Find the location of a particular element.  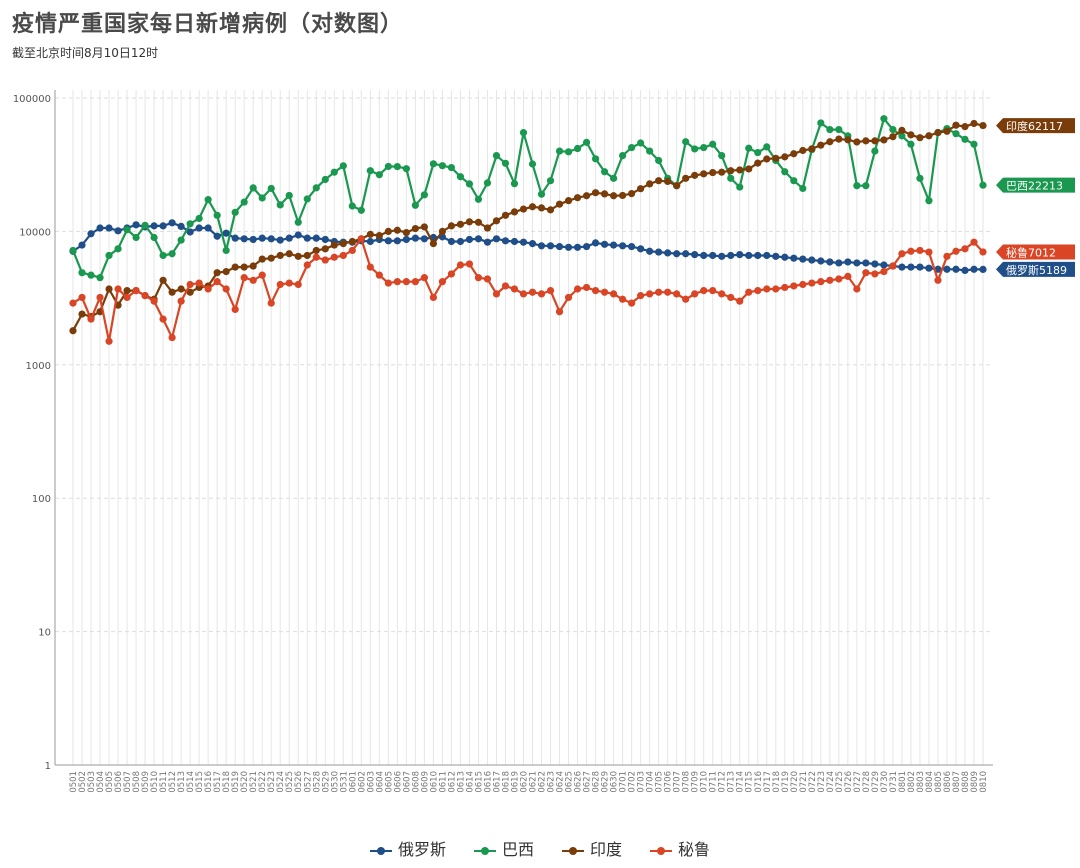

x-tick-label: 0528 is located at coordinates (317, 782).